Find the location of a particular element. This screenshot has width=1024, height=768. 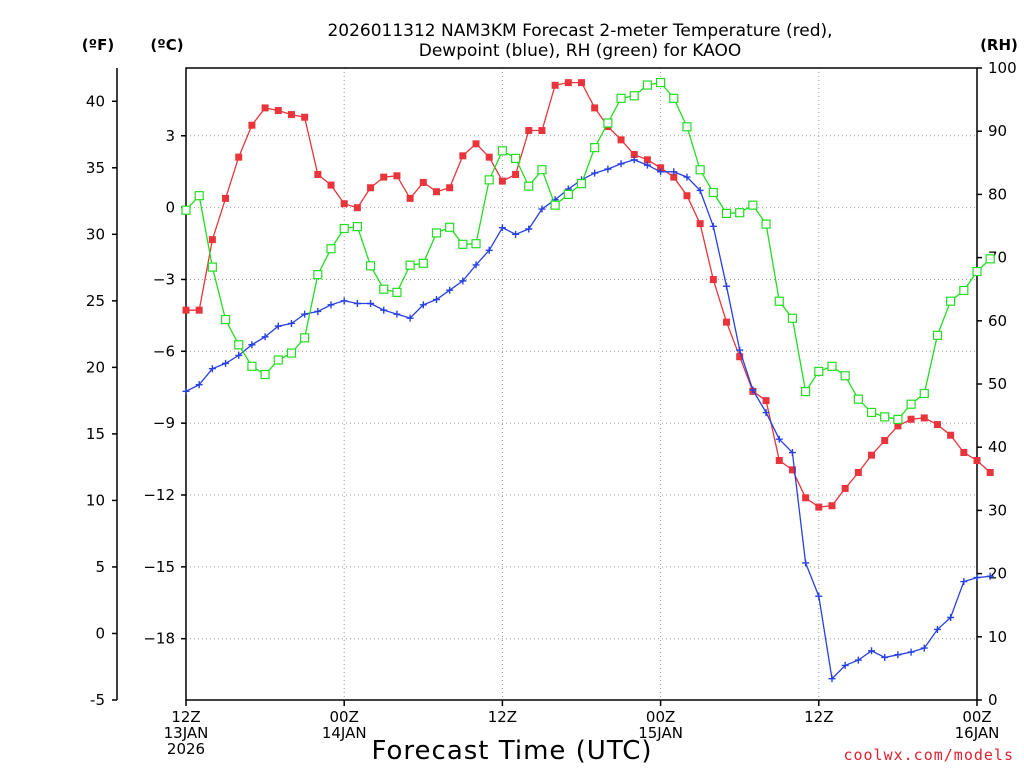

fahrenheit-tick-label: 40 is located at coordinates (95, 101).